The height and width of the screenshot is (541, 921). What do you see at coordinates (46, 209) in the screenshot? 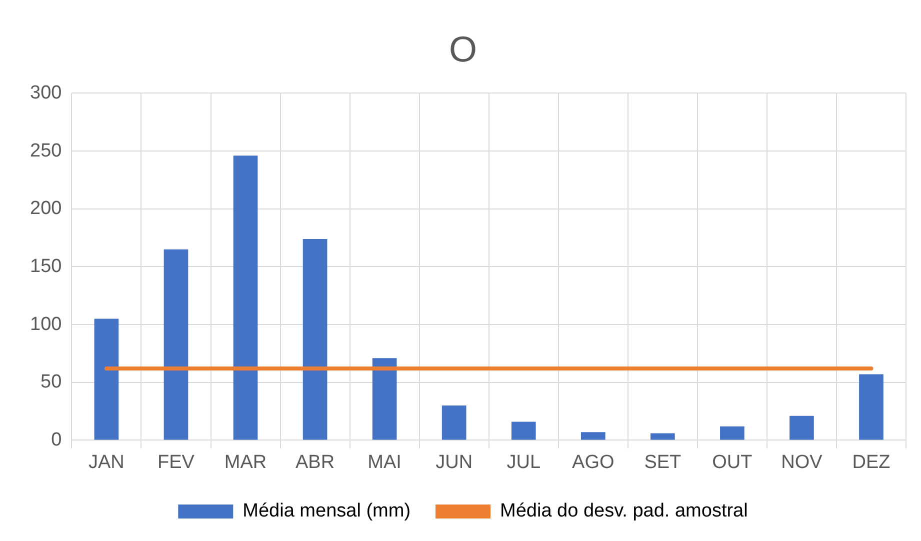
I see `y-tick-label: 200` at bounding box center [46, 209].